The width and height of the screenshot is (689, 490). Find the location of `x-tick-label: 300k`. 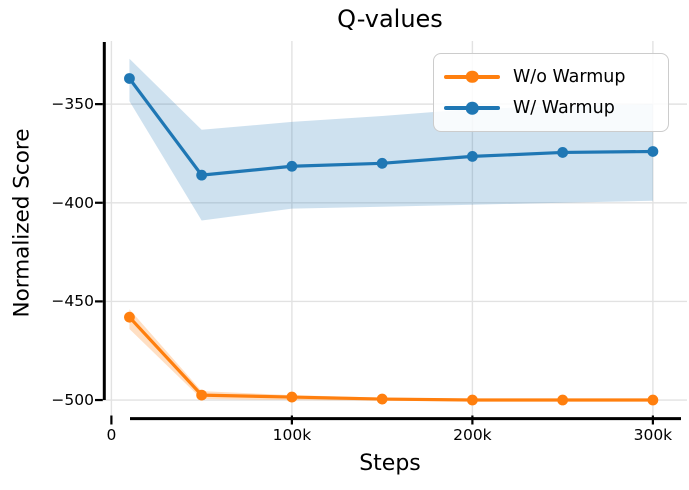

x-tick-label: 300k is located at coordinates (653, 435).